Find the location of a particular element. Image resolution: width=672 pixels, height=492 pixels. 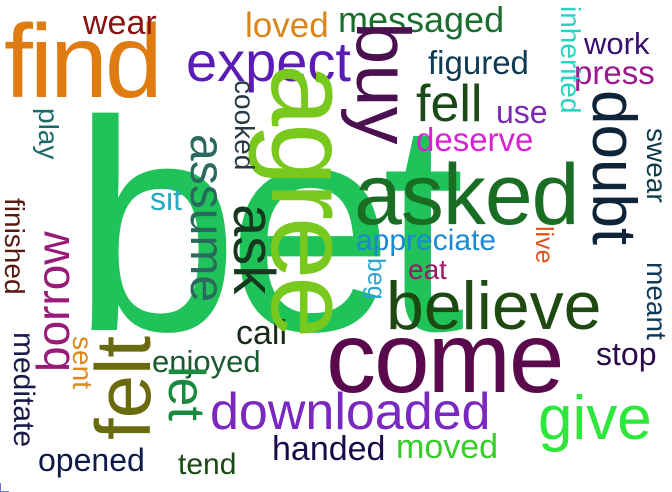

word-appreciate: appreciate is located at coordinates (426, 240).